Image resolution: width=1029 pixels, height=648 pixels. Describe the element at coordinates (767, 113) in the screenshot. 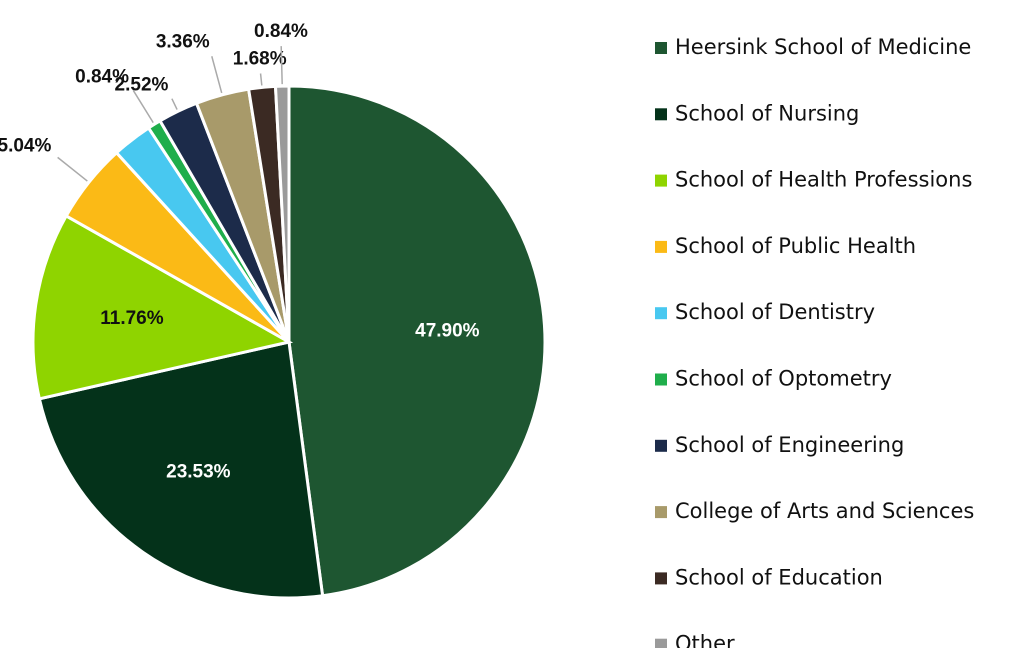

I see `legend-label: School of Nursing` at that location.